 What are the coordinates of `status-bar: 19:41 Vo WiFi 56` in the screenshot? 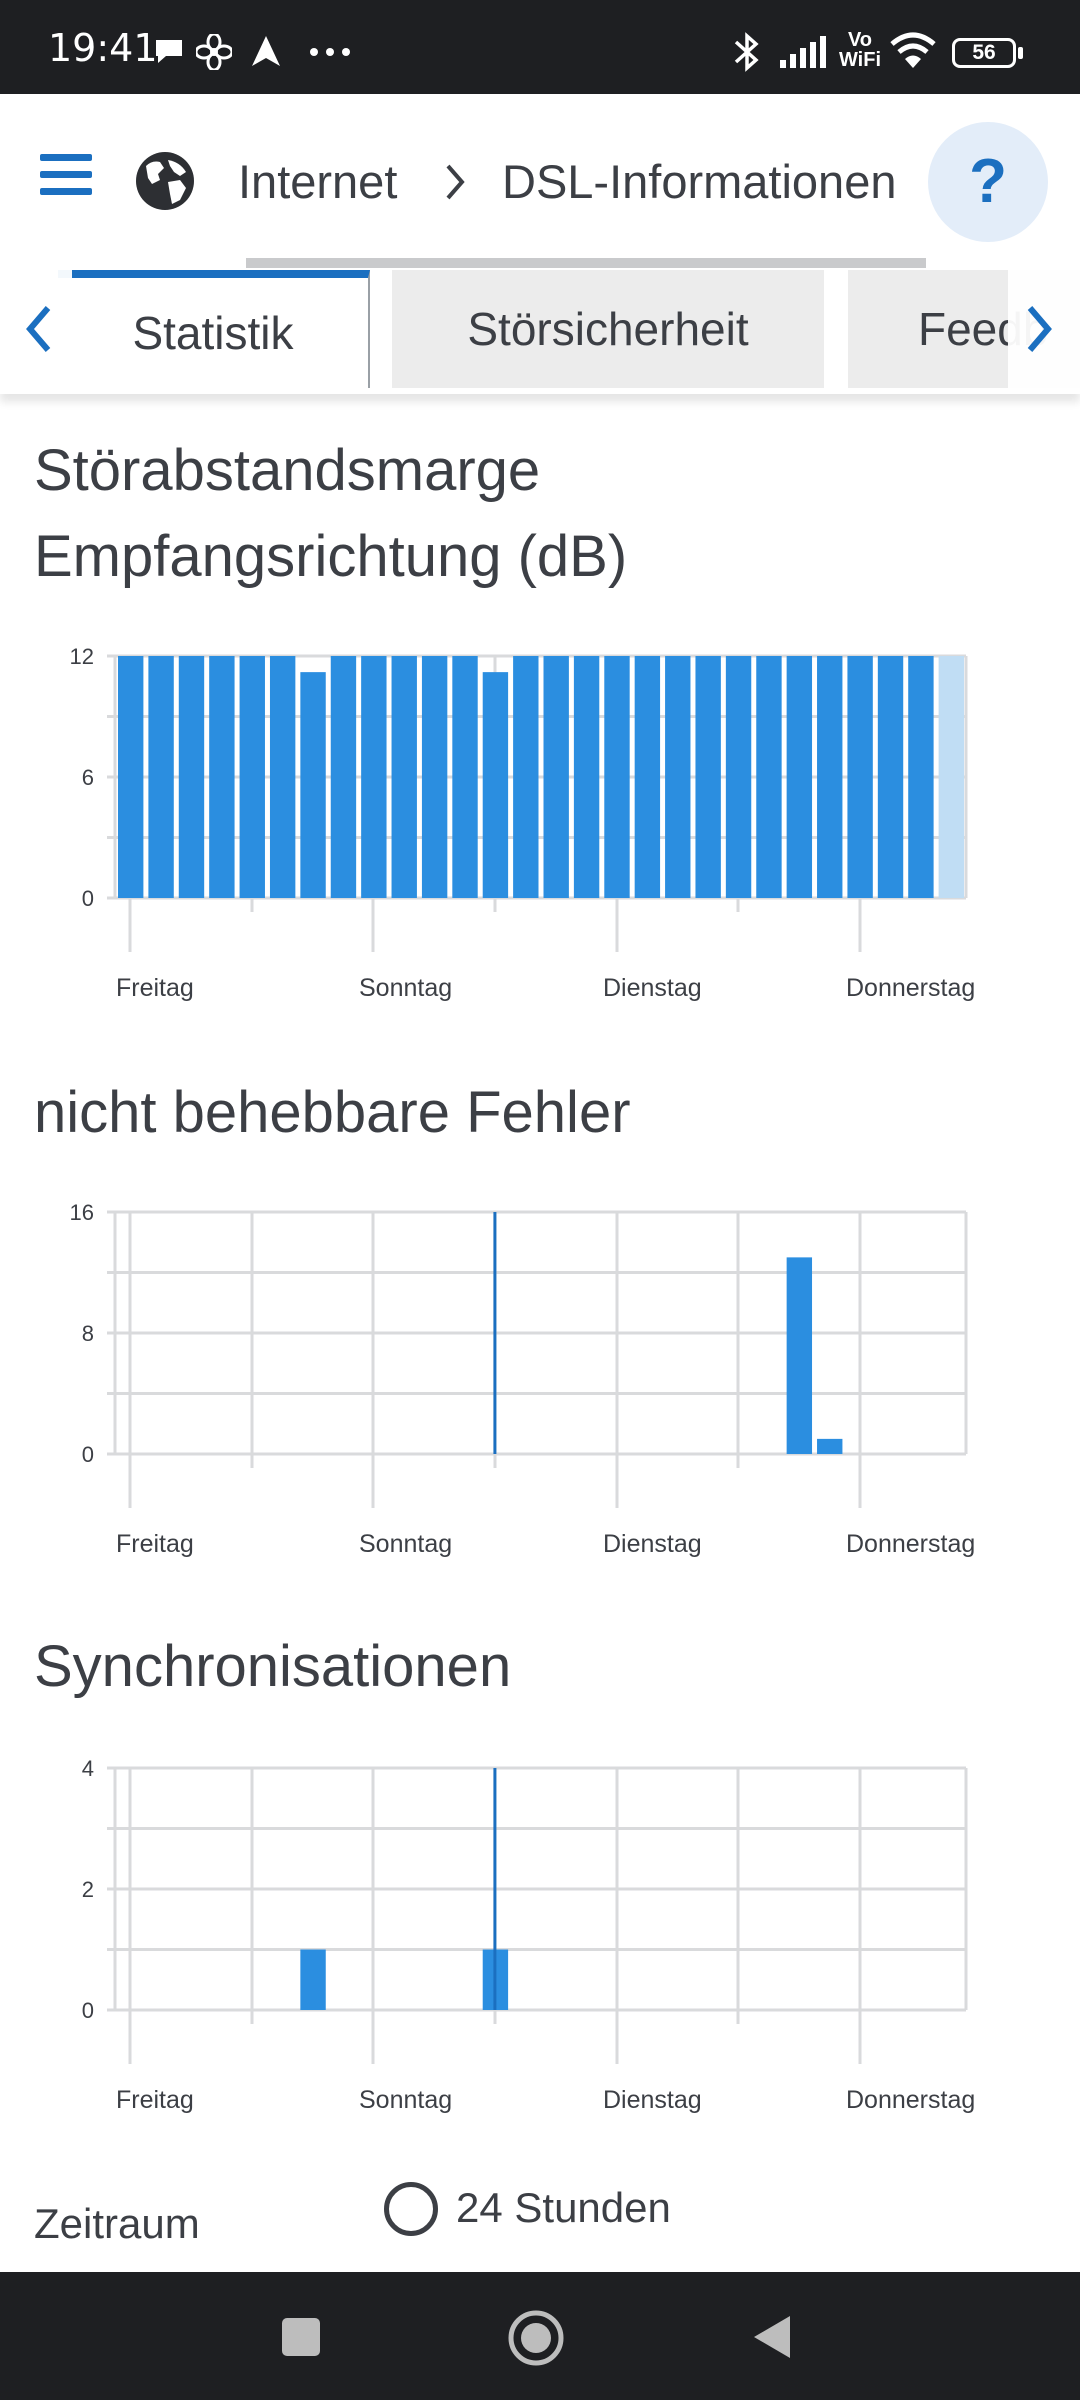 It's located at (540, 47).